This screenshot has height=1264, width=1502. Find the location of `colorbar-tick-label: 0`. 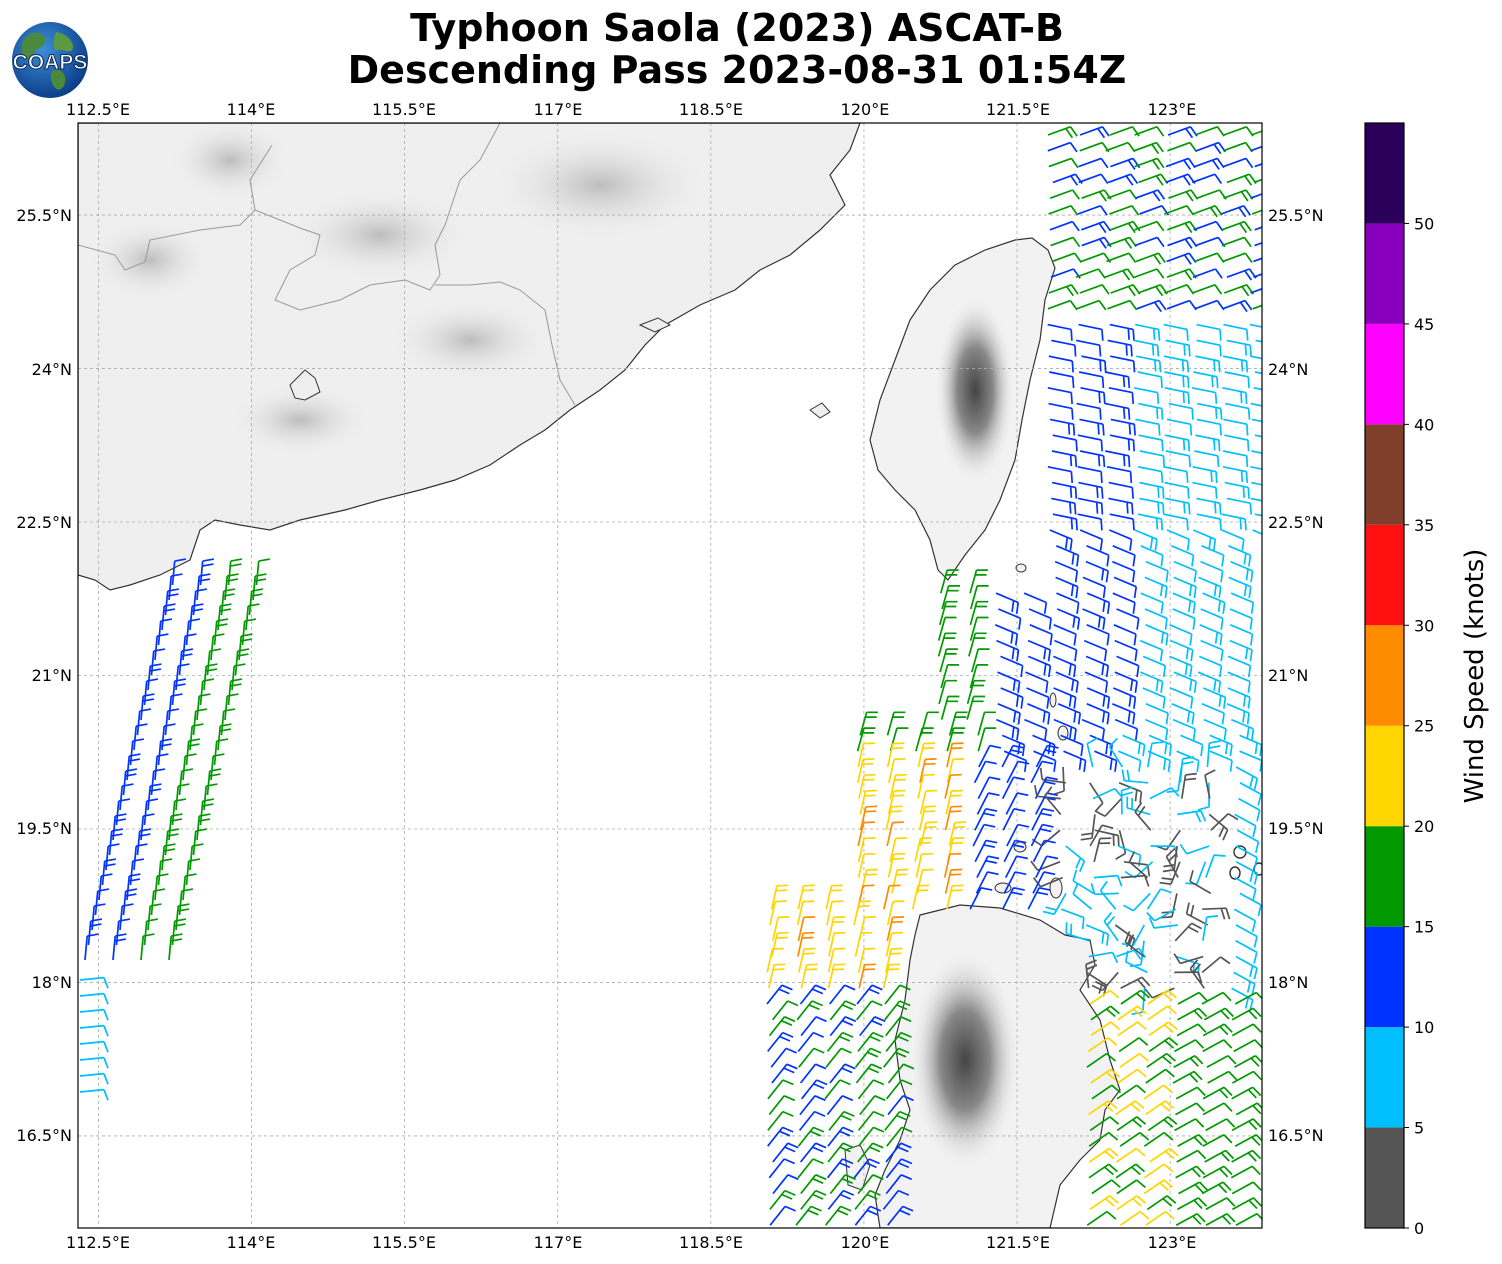

colorbar-tick-label: 0 is located at coordinates (1419, 1228).